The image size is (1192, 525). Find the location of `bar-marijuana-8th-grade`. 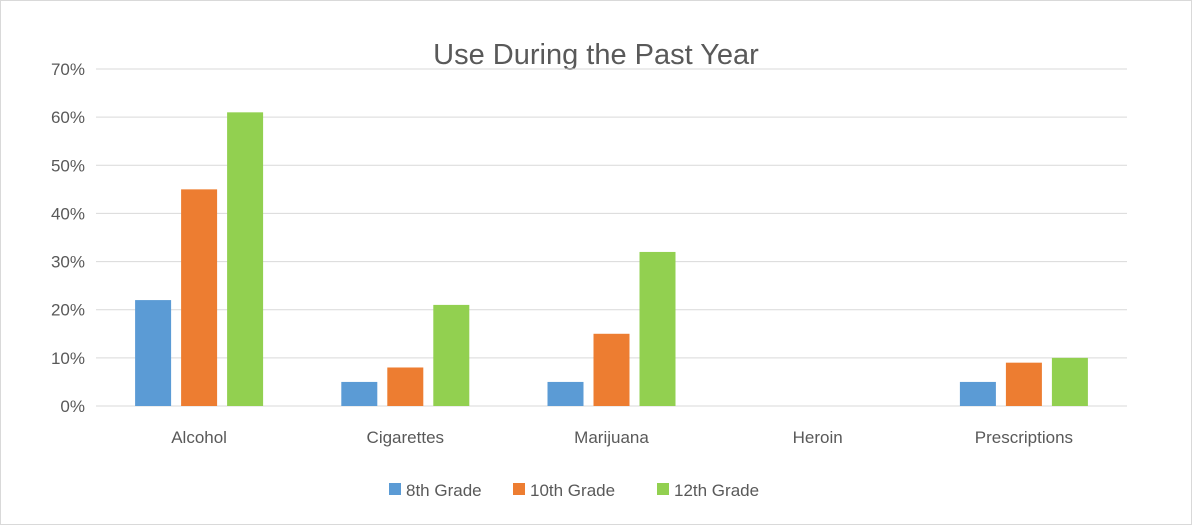

bar-marijuana-8th-grade is located at coordinates (565, 393).